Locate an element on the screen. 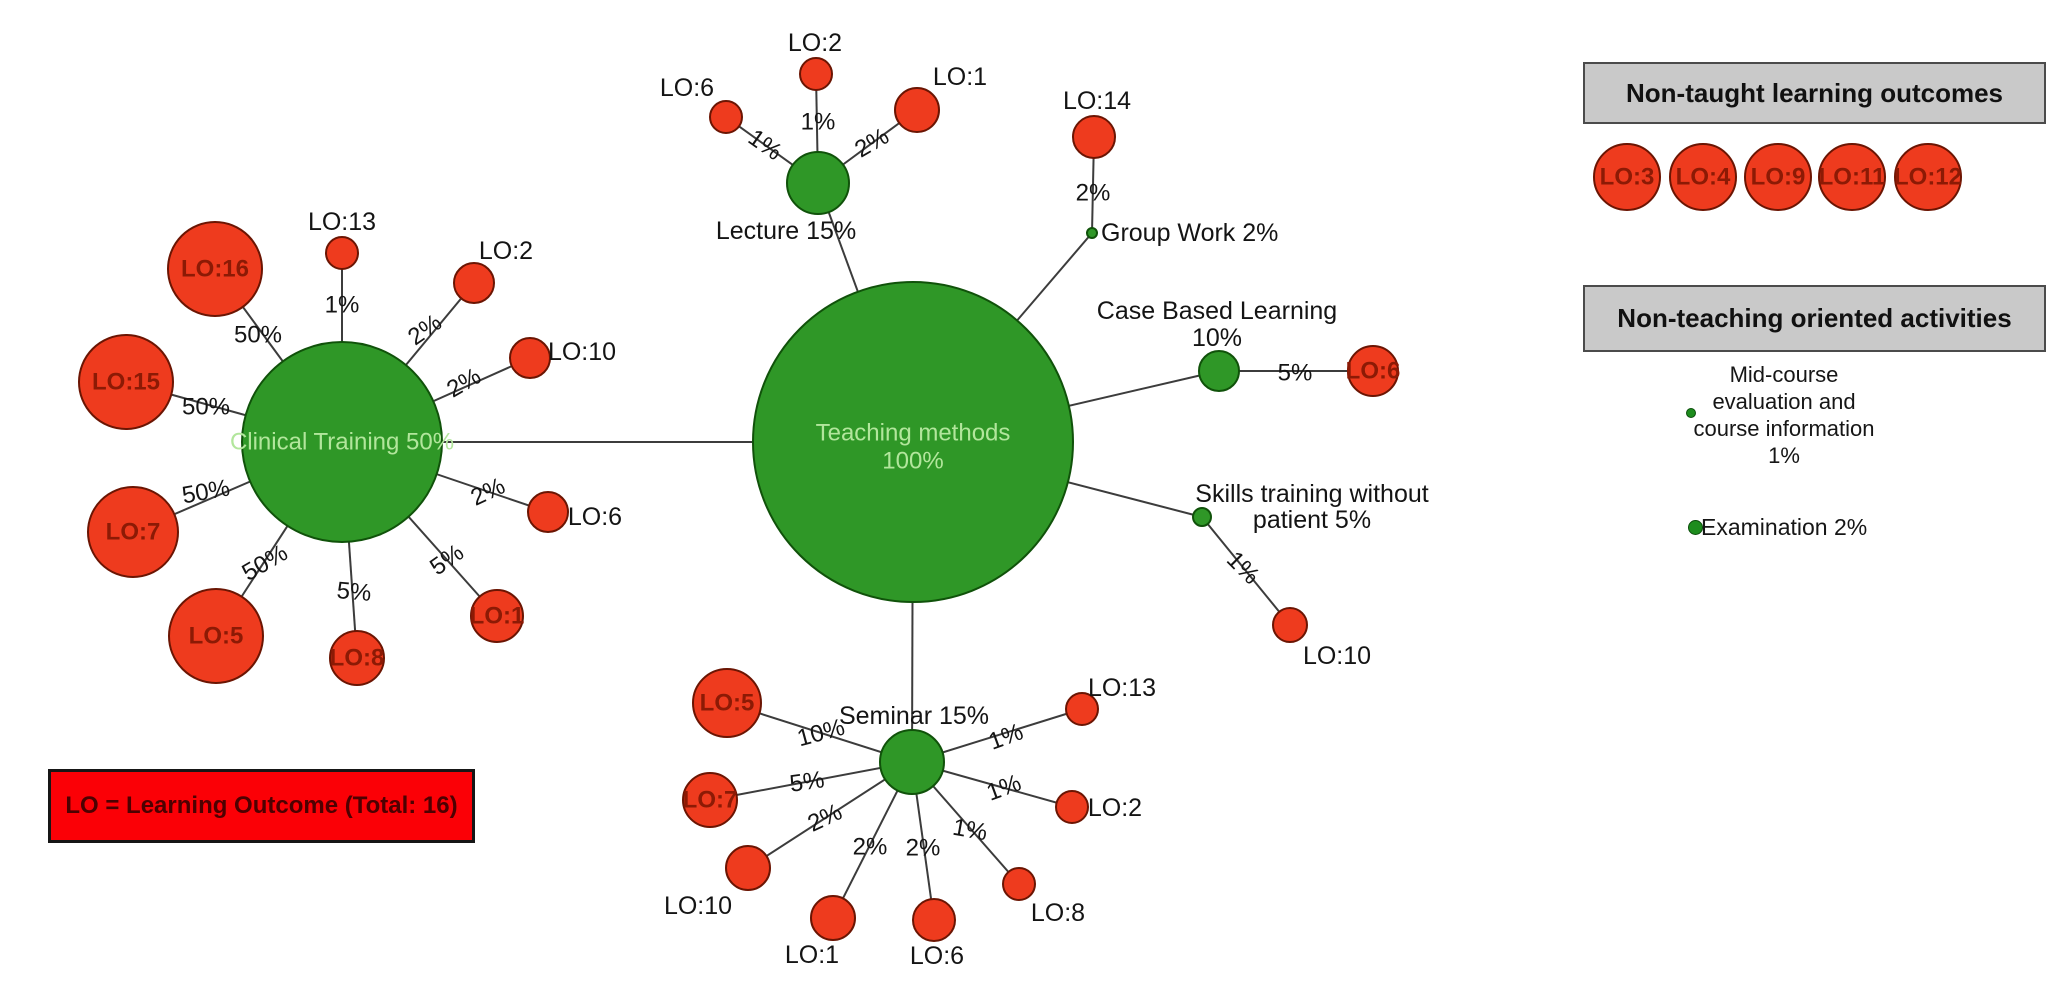 The height and width of the screenshot is (1001, 2059). node-leg3 is located at coordinates (1627, 177).